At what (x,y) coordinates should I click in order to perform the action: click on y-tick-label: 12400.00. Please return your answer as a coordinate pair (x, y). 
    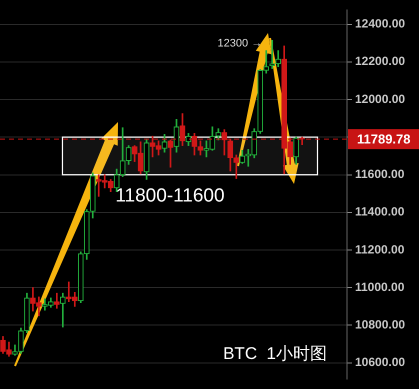
    Looking at the image, I should click on (380, 23).